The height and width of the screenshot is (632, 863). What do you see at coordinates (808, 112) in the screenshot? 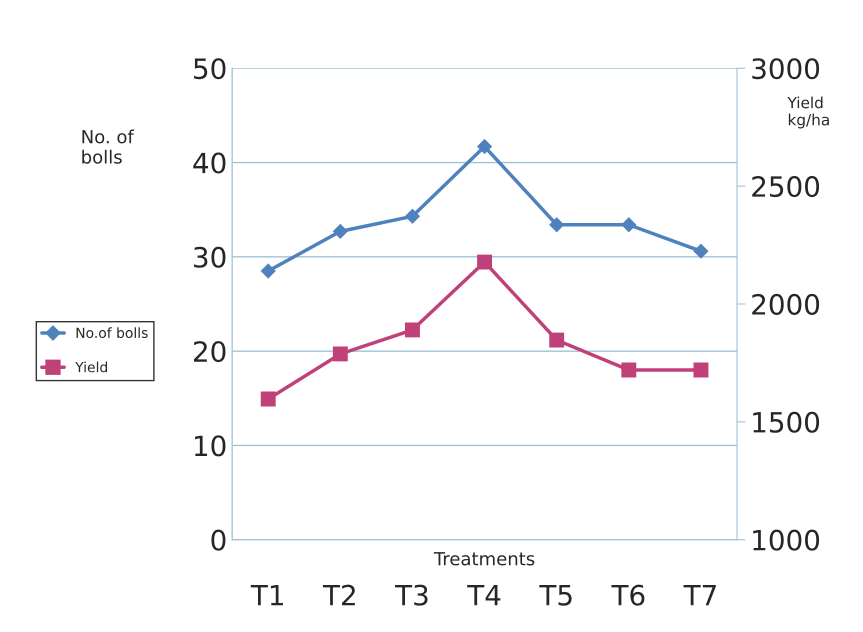
I see `y2-axis-title: Yield kg/ha` at bounding box center [808, 112].